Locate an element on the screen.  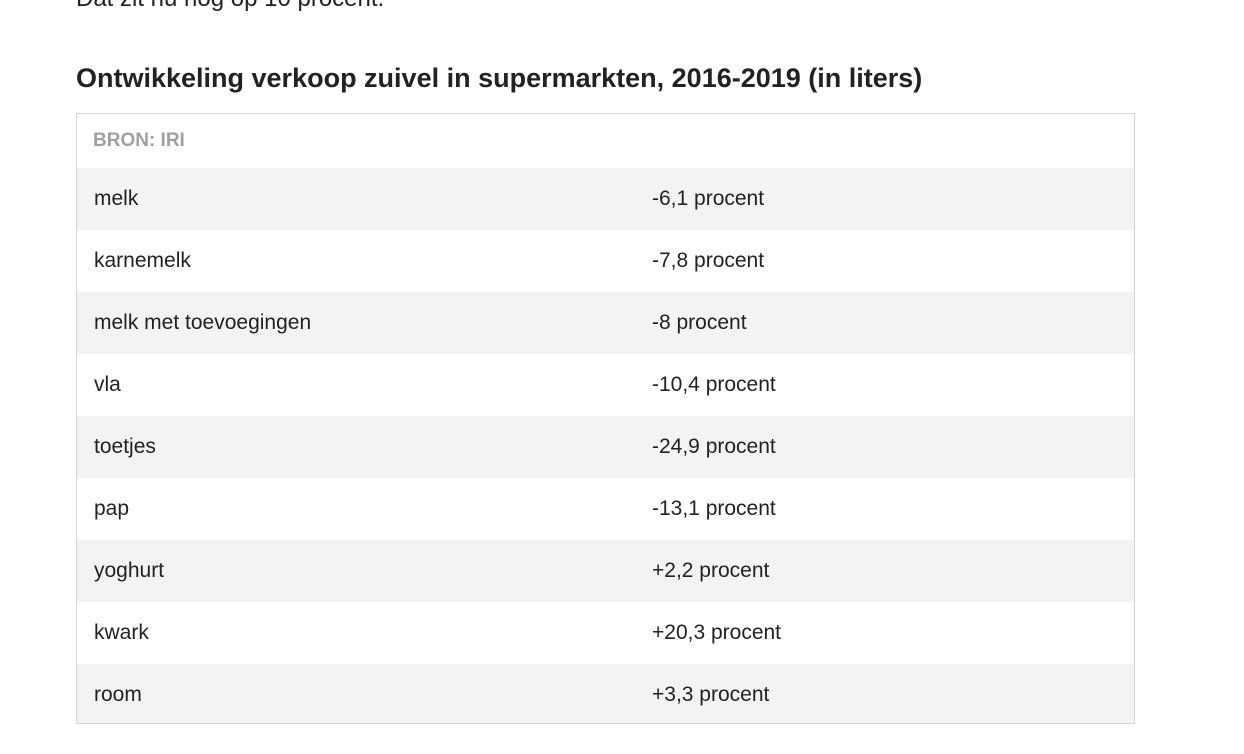
change-value-cell: -24,9 procent is located at coordinates (714, 446).